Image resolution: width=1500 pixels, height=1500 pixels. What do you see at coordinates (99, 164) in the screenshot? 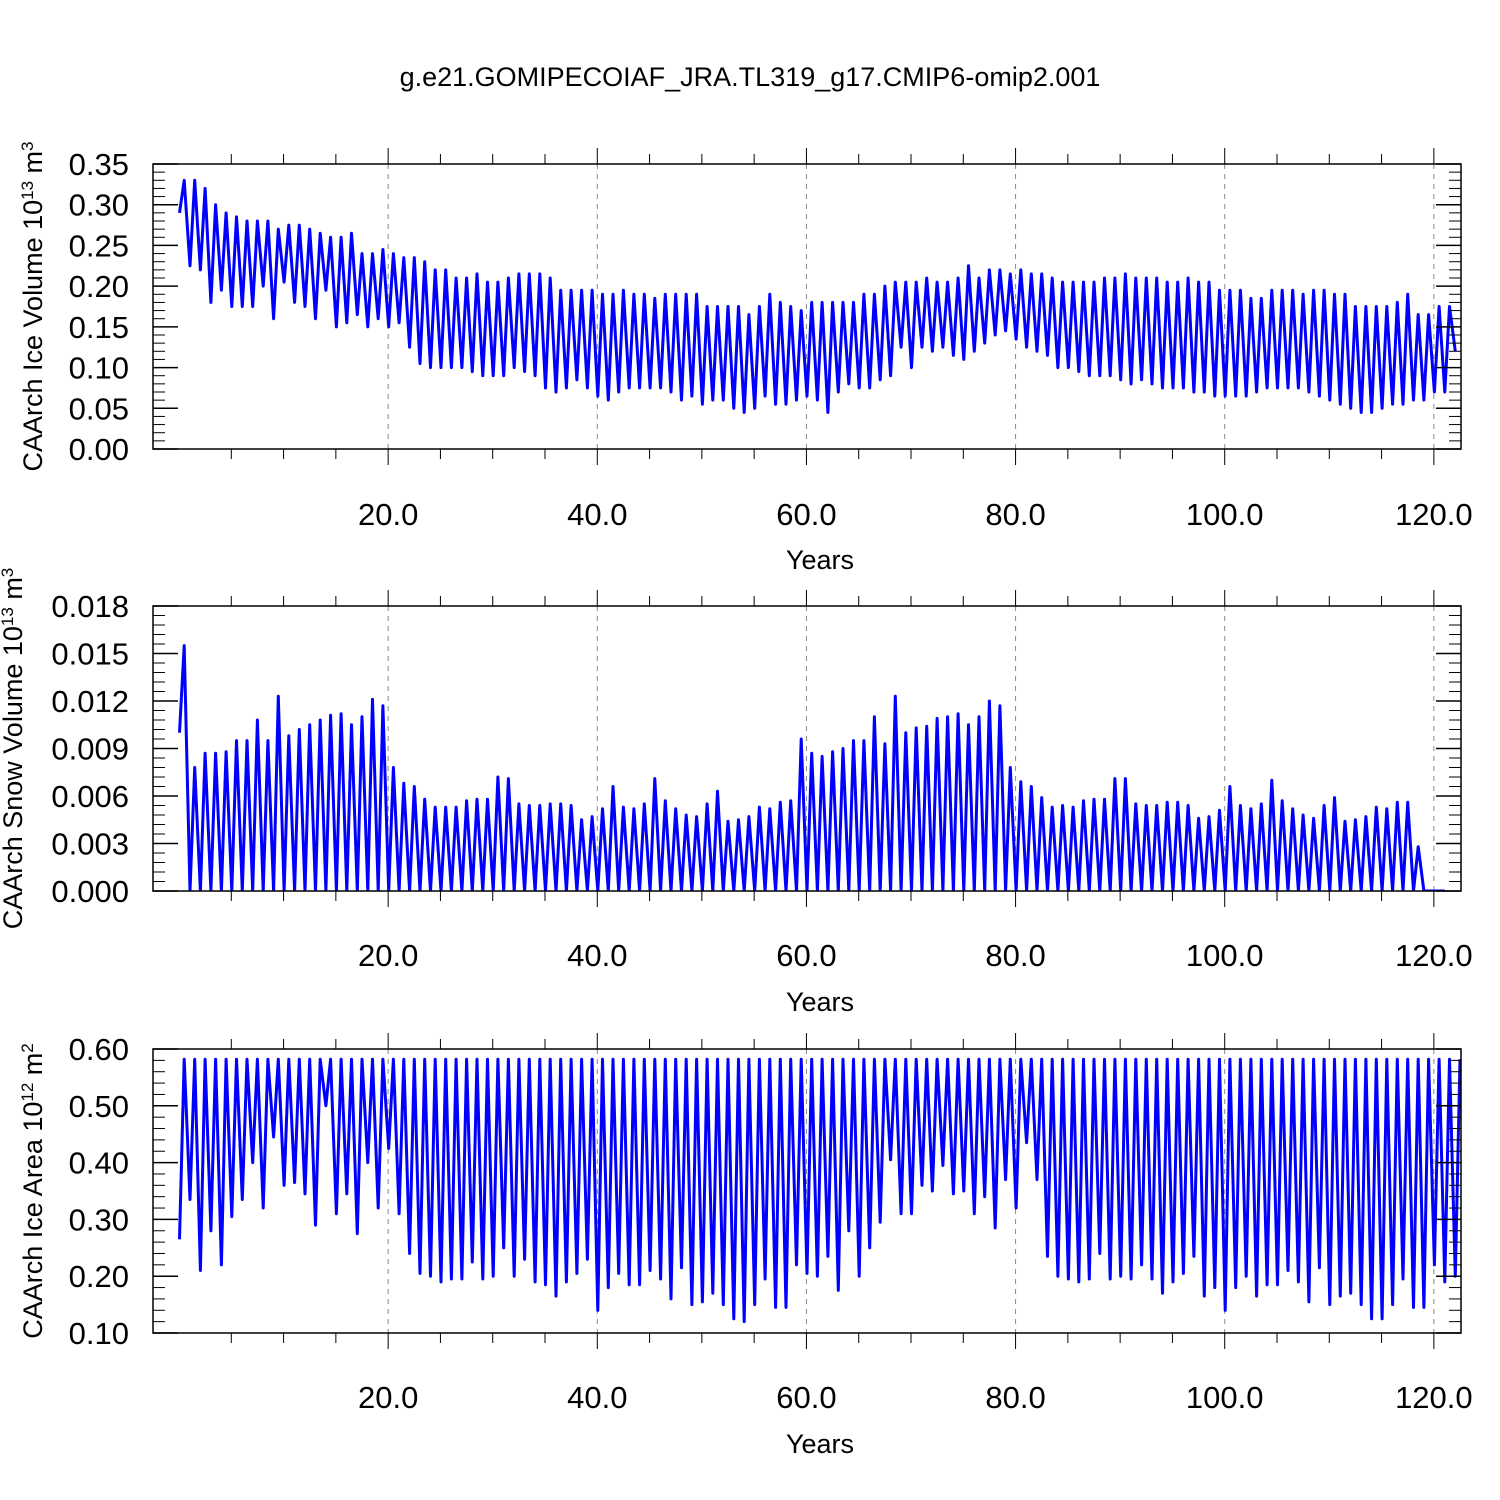
I see `y-tick-label: 0.35` at bounding box center [99, 164].